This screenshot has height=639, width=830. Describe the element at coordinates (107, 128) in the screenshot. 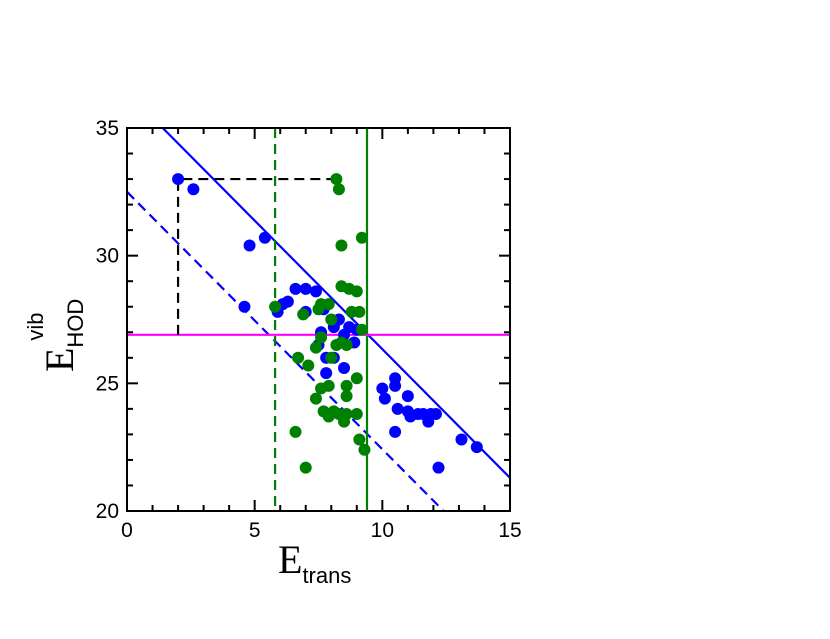

I see `y-tick-label: 35` at that location.